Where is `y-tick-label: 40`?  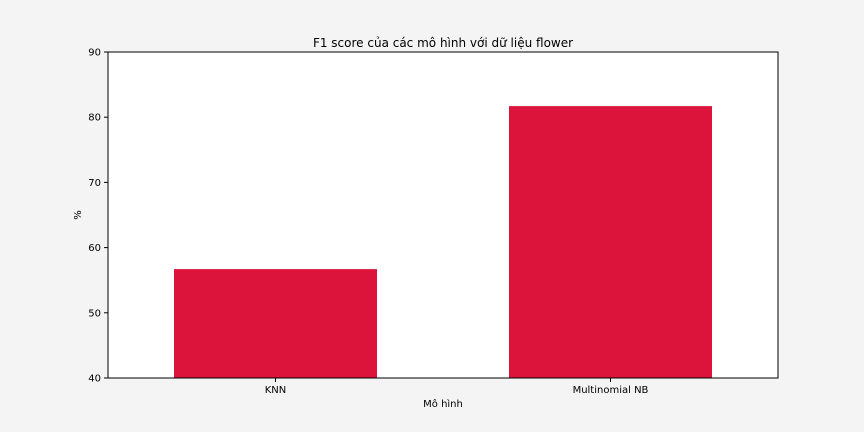
y-tick-label: 40 is located at coordinates (94, 379).